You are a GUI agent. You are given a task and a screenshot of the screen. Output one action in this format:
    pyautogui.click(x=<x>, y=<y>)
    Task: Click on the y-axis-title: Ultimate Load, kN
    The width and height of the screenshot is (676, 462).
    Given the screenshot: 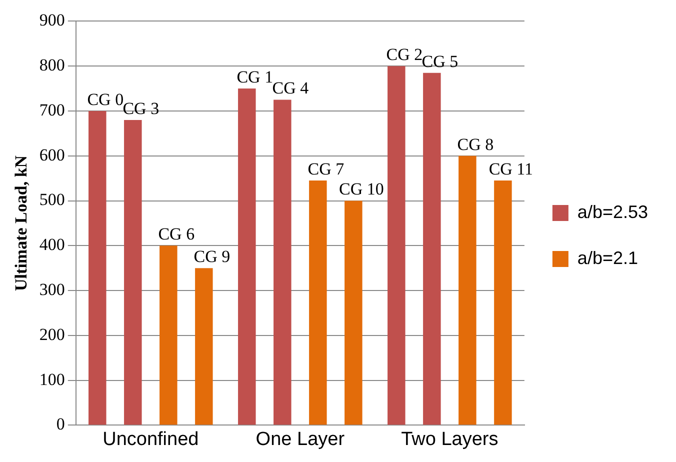 What is the action you would take?
    pyautogui.click(x=21, y=222)
    